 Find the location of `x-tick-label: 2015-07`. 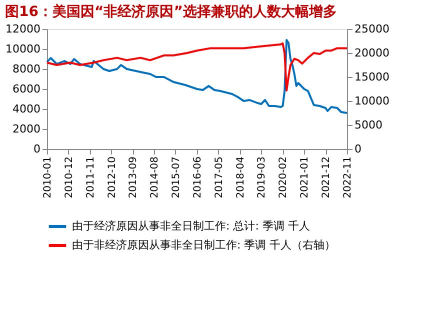

x-tick-label: 2015-07 is located at coordinates (176, 177).